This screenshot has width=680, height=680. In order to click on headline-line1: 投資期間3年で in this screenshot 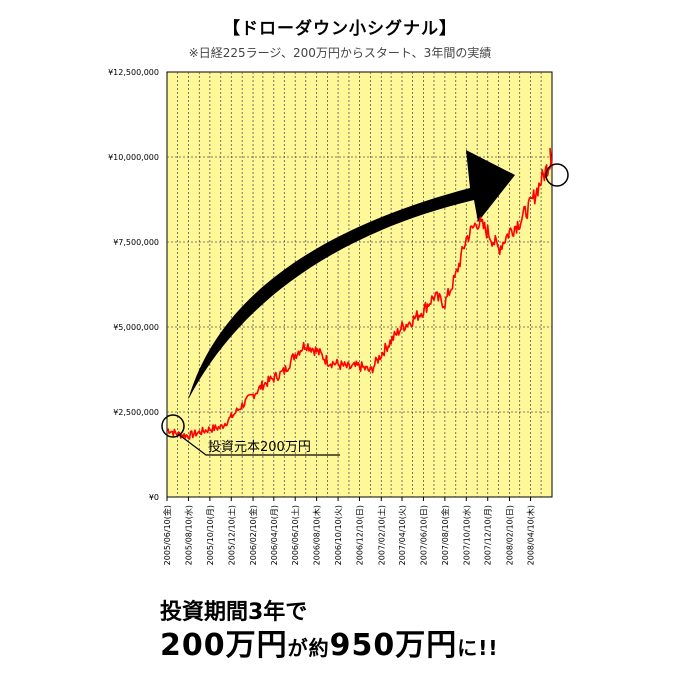, I will do `click(234, 612)`.